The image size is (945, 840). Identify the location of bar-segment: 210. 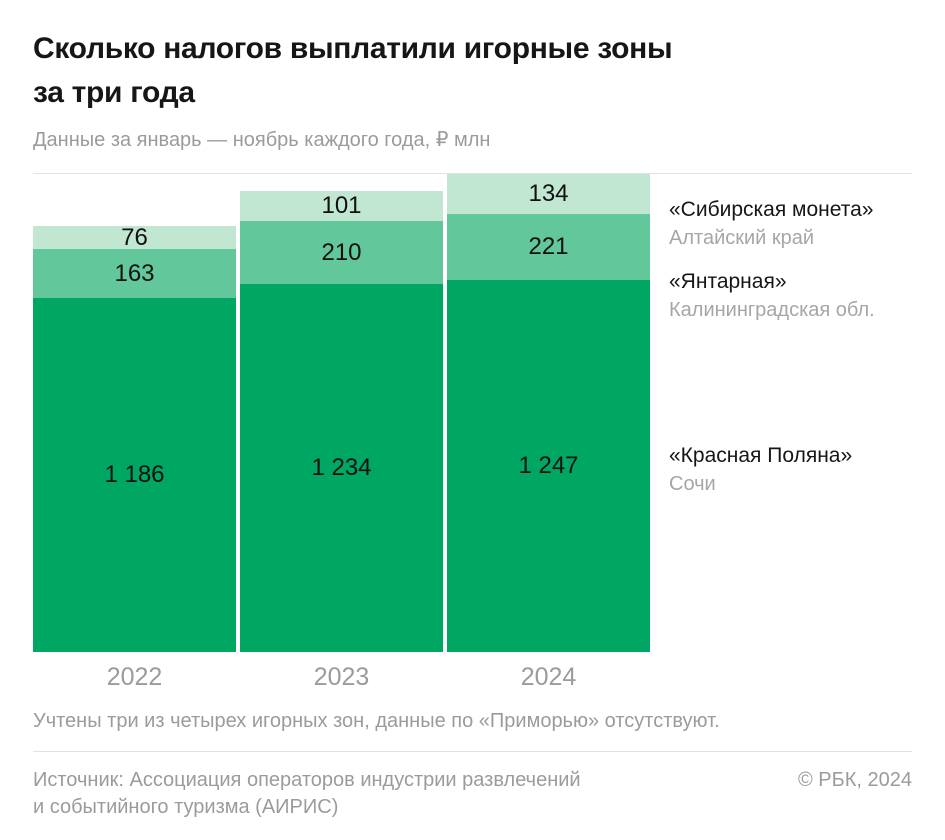
(341, 252).